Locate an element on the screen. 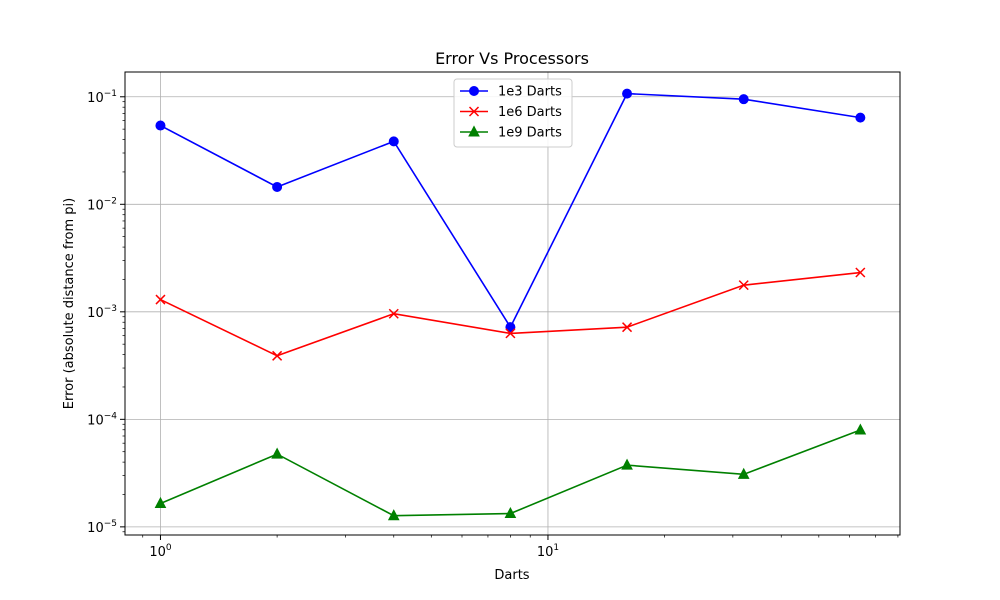 This screenshot has height=600, width=1000. legend-item: 1e3 Darts is located at coordinates (511, 92).